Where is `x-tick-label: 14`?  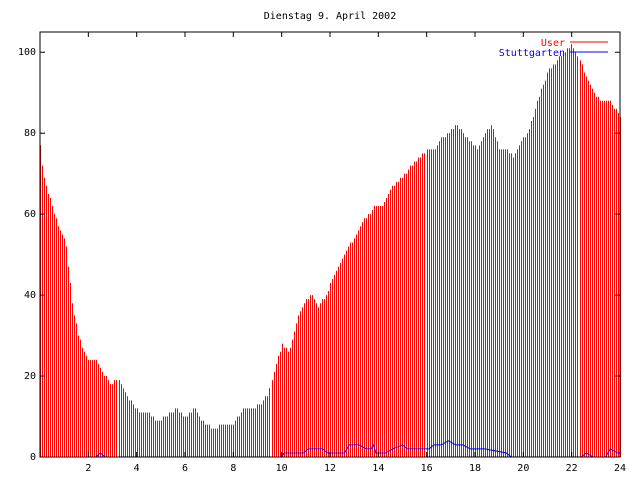
x-tick-label: 14 is located at coordinates (378, 468).